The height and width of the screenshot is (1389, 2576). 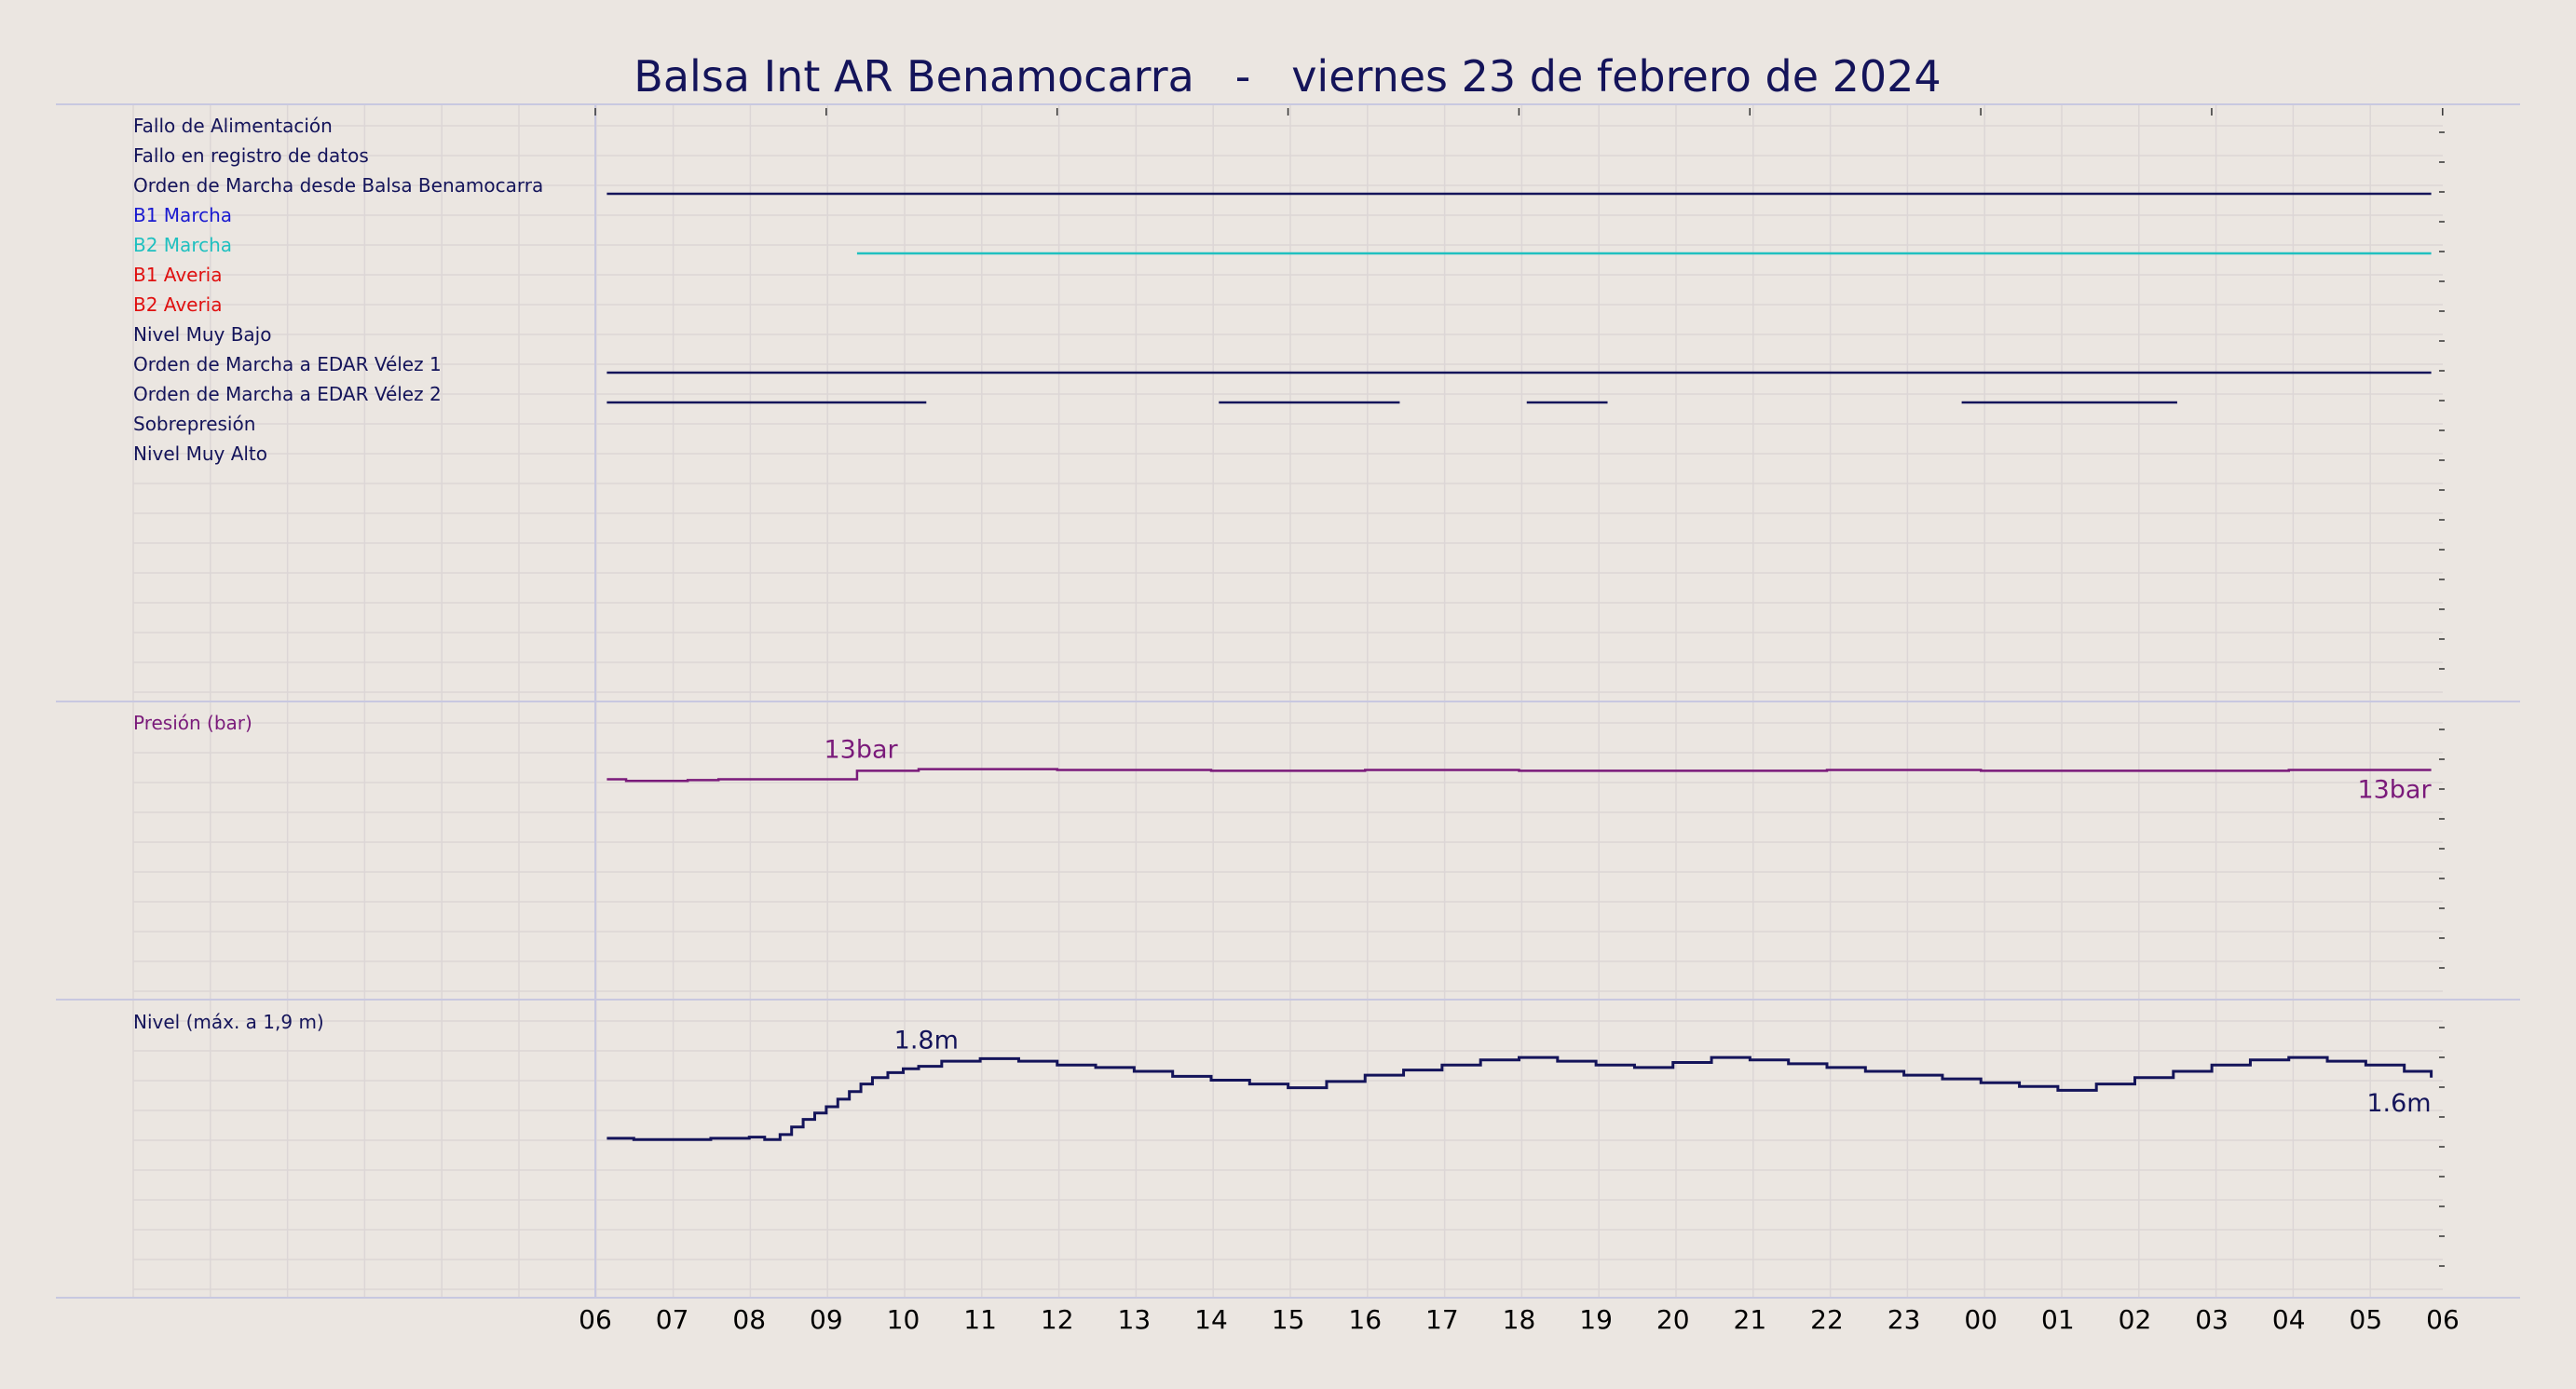 I want to click on pressure-max-label: 13bar, so click(x=861, y=749).